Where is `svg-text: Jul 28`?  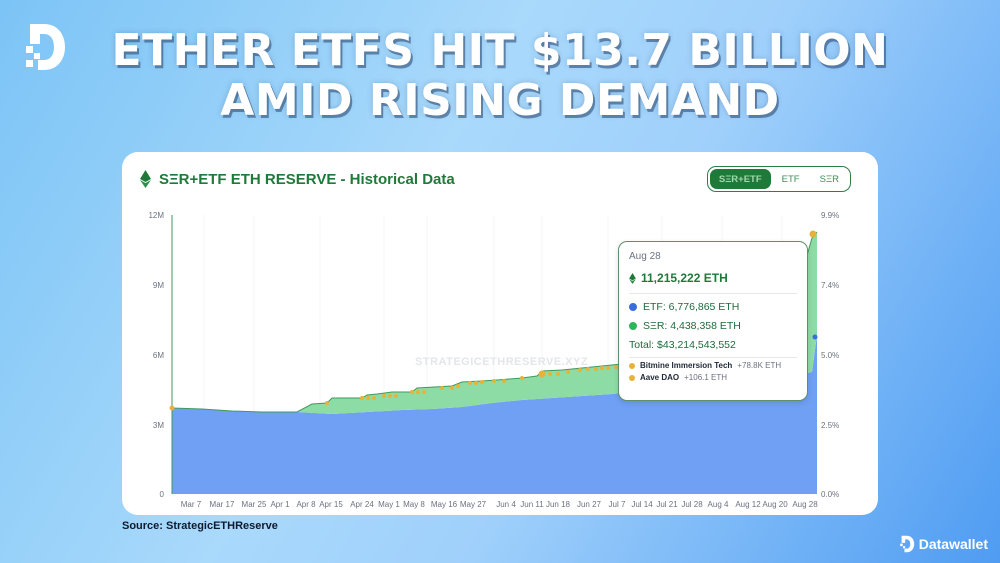
svg-text: Jul 28 is located at coordinates (692, 504).